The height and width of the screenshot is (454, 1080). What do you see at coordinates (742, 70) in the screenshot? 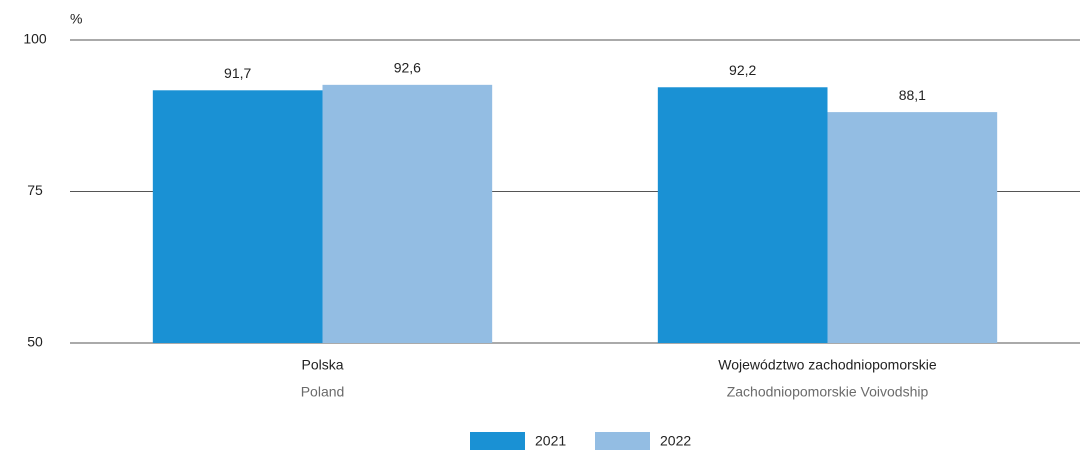
I see `value-label: 92,2` at bounding box center [742, 70].